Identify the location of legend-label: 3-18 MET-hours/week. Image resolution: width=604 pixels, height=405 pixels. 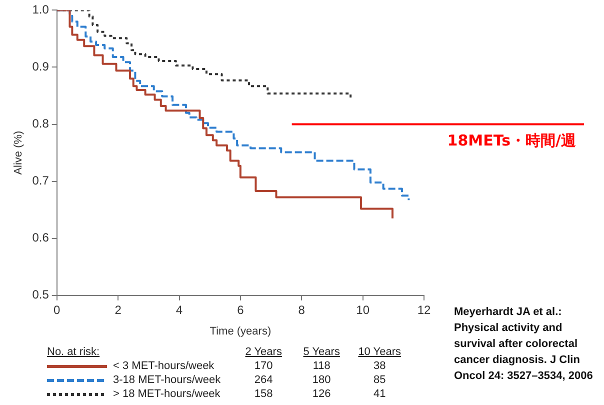
(167, 380).